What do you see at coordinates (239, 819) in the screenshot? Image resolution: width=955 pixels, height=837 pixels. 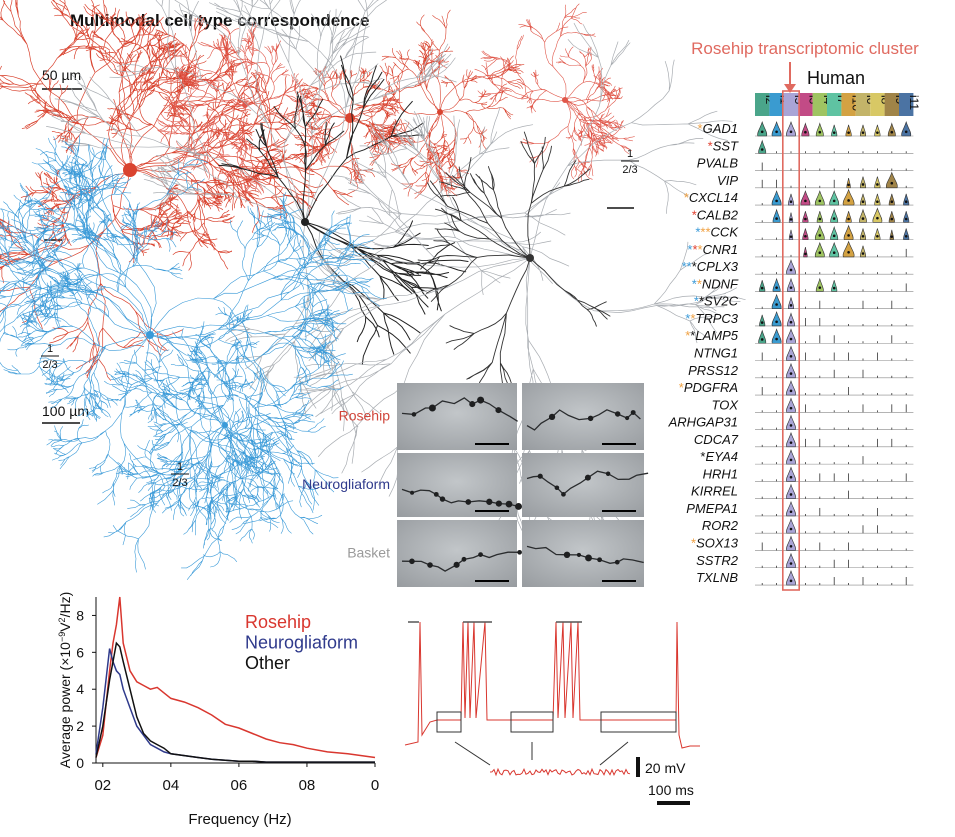 I see `x-axis-label: Frequency (Hz)` at bounding box center [239, 819].